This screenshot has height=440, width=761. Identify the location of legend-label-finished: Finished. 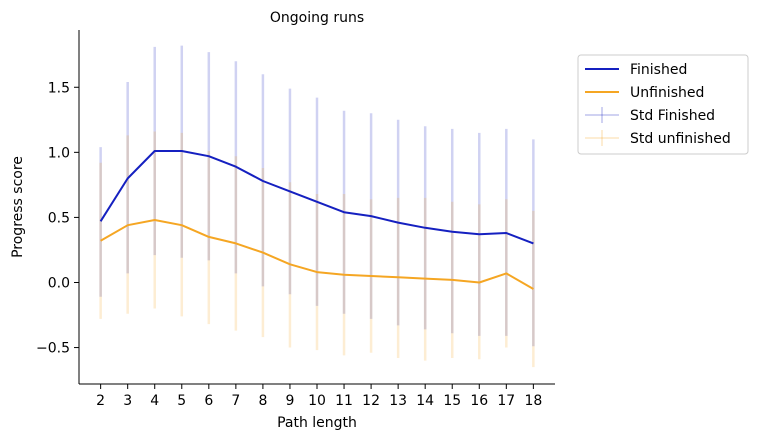
(658, 70).